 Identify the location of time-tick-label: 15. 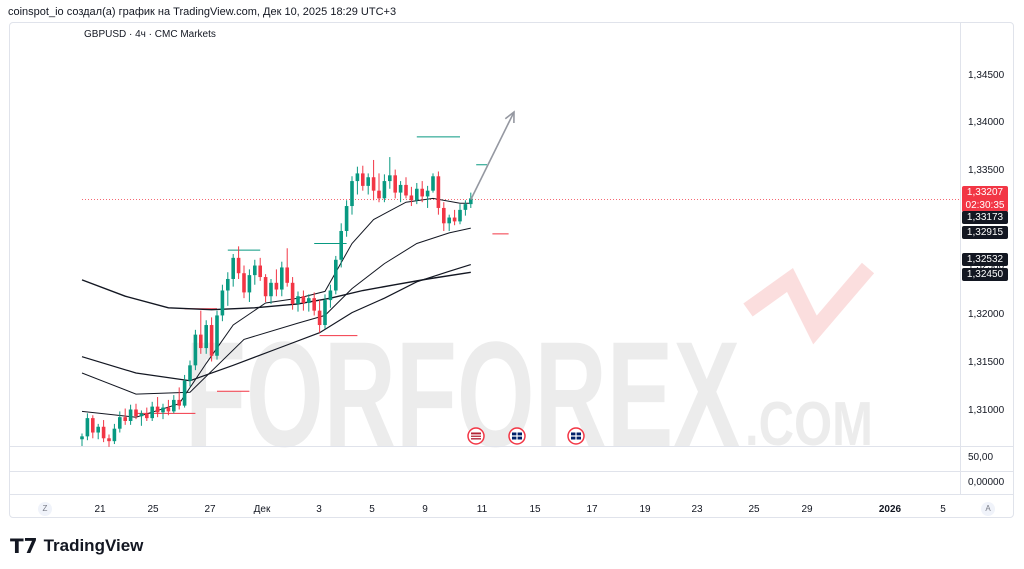
(535, 509).